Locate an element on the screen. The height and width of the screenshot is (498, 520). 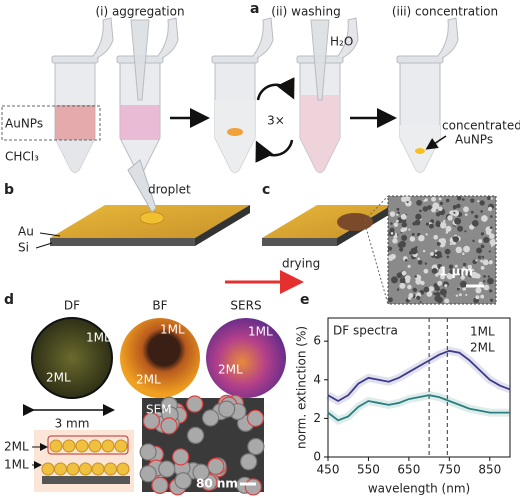
repeat-label: 3× is located at coordinates (276, 121).